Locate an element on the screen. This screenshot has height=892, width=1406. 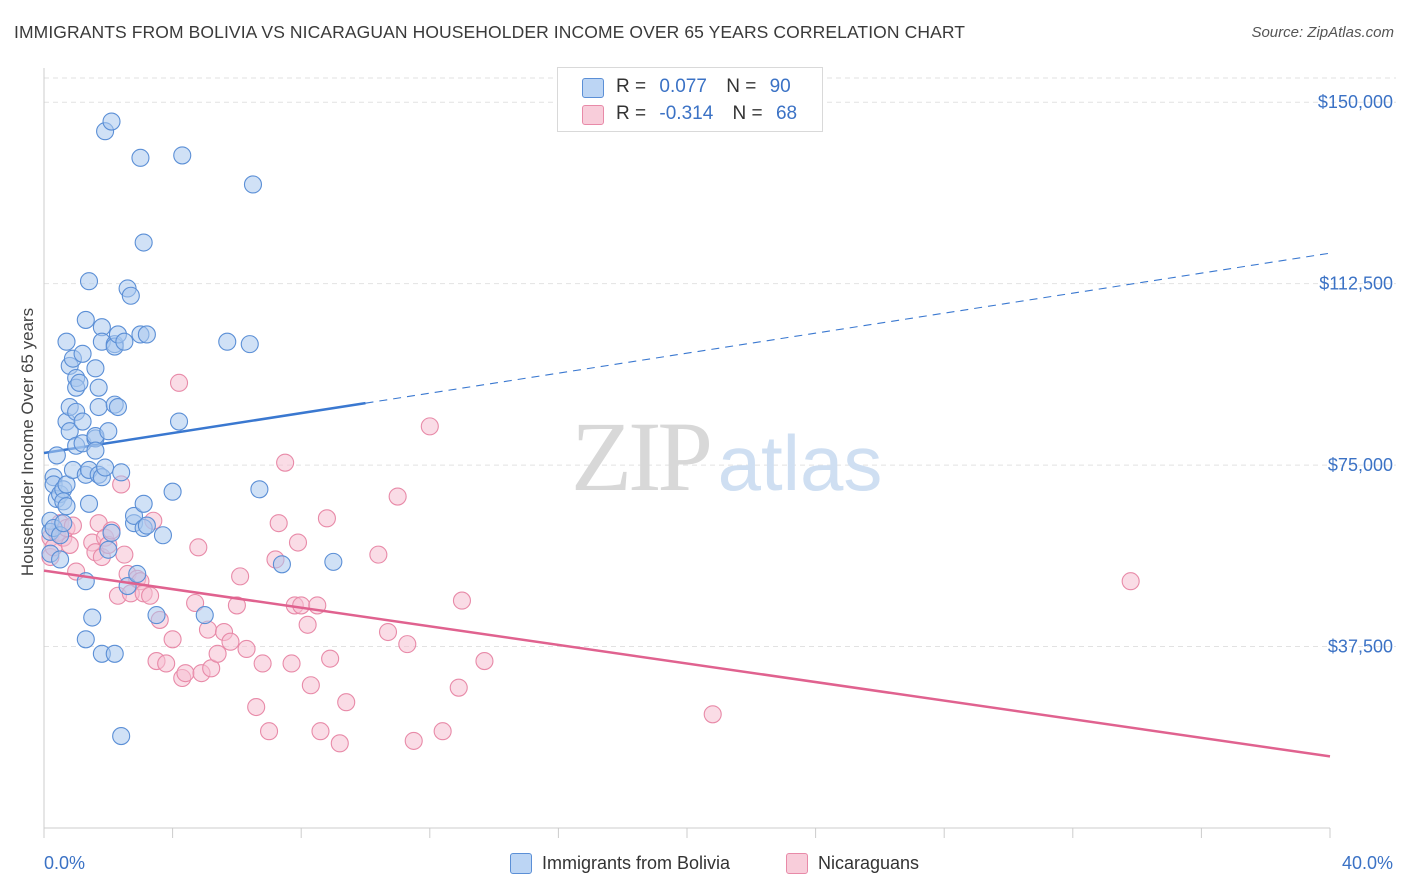
legend-n-label: N = is located at coordinates (747, 113).